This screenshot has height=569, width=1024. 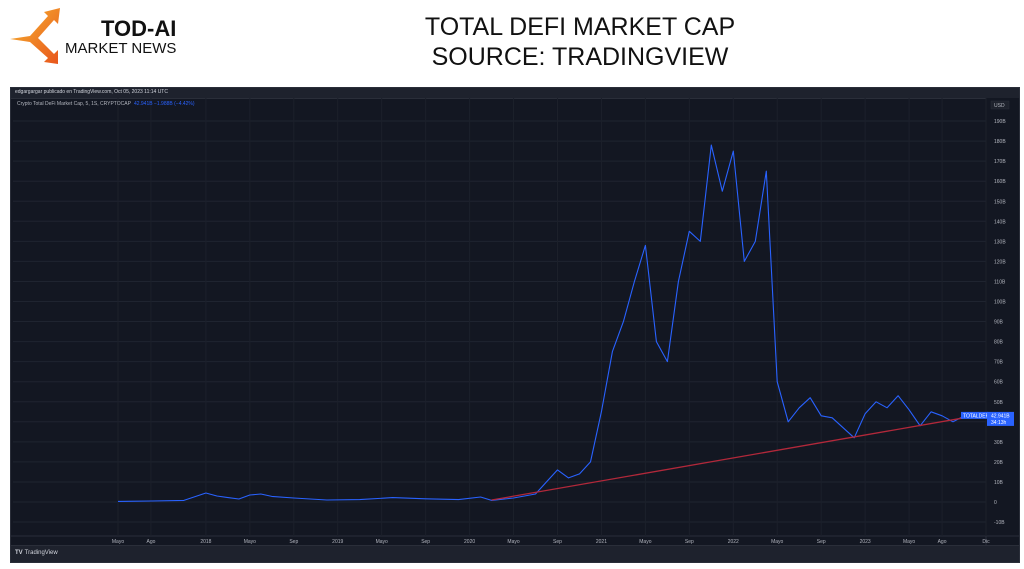 I want to click on tradingview-brand: TV TradingView, so click(x=36, y=553).